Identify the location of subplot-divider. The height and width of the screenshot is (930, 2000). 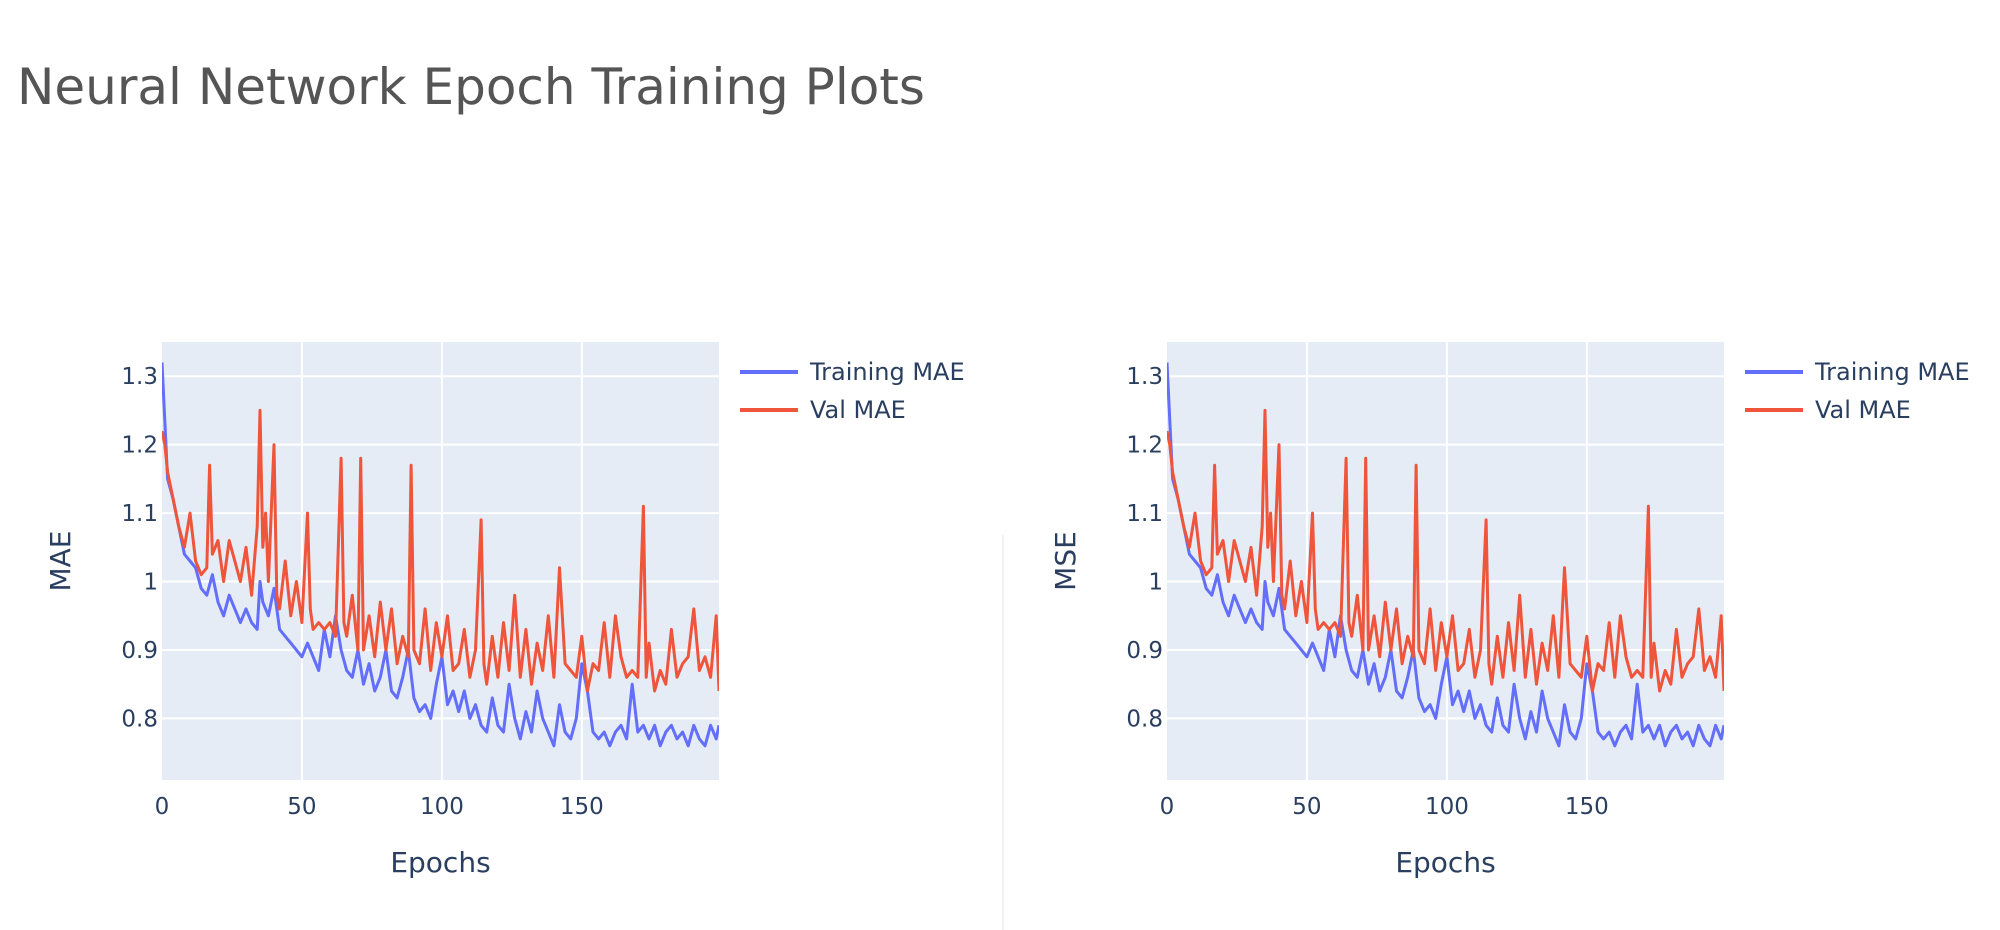
(1003, 732).